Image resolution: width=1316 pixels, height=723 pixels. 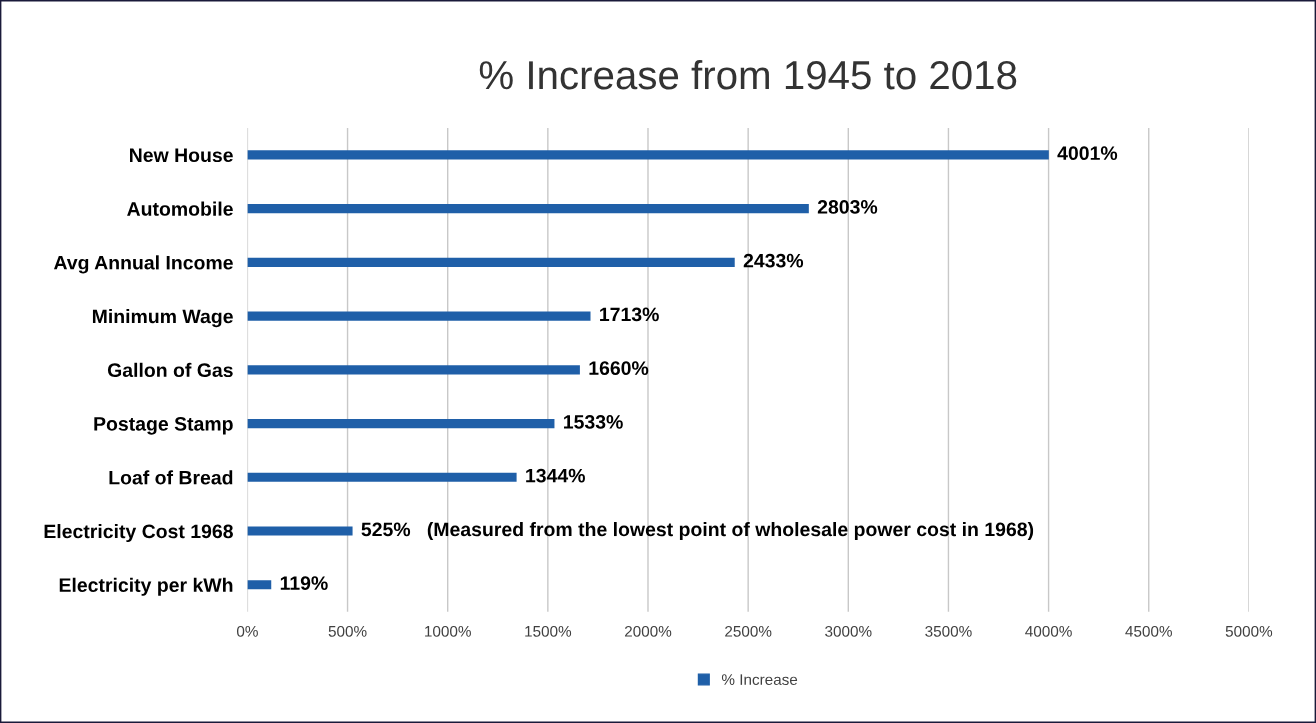 I want to click on data-label: 1533%, so click(x=593, y=422).